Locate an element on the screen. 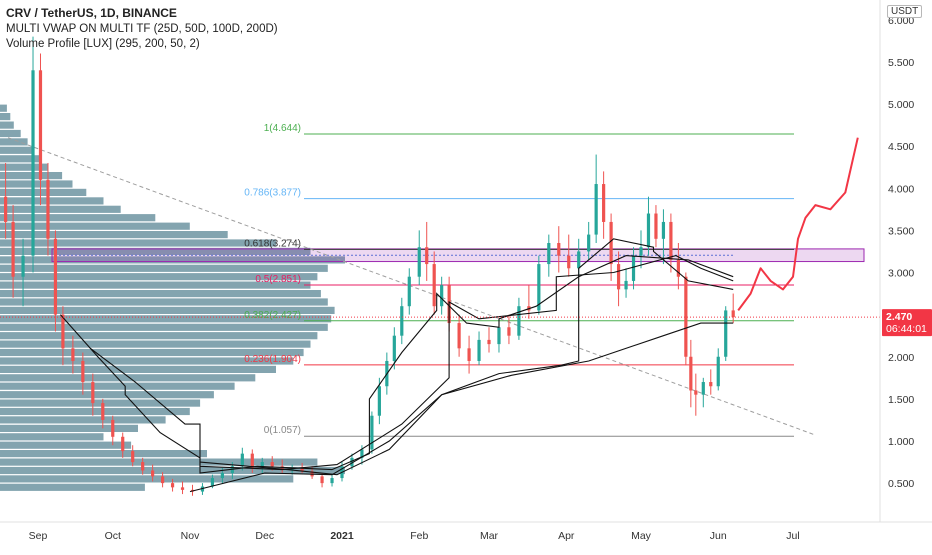  x-axis: SepOctNovDec2021FebMarAprMayJunJulAug is located at coordinates (466, 531).